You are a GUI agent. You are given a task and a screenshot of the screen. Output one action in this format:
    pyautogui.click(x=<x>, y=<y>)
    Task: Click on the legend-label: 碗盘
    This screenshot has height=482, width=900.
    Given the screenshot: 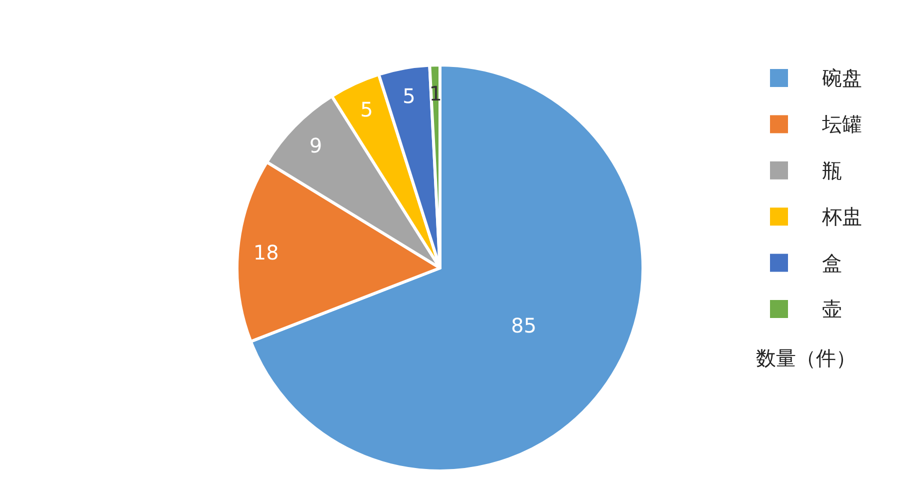 What is the action you would take?
    pyautogui.click(x=842, y=78)
    